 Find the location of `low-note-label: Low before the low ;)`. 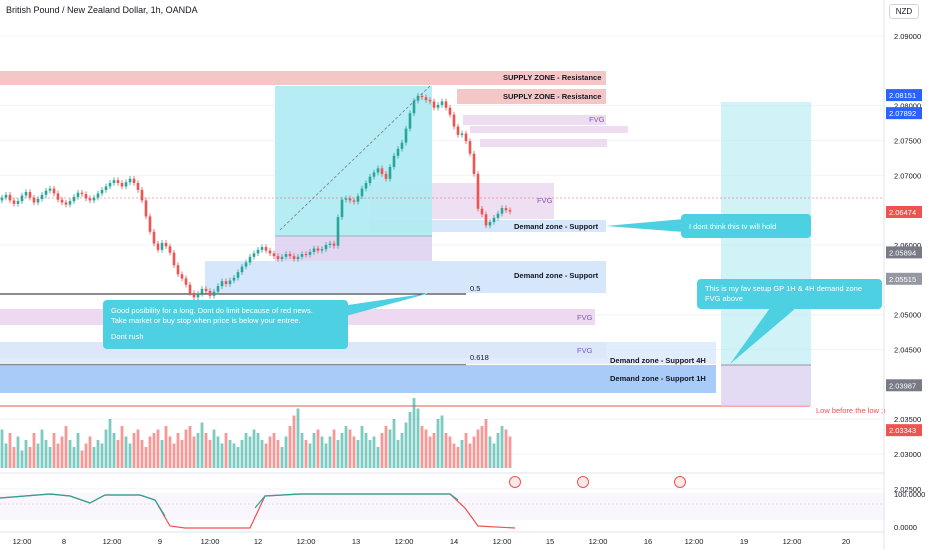

low-note-label: Low before the low ;) is located at coordinates (851, 410).